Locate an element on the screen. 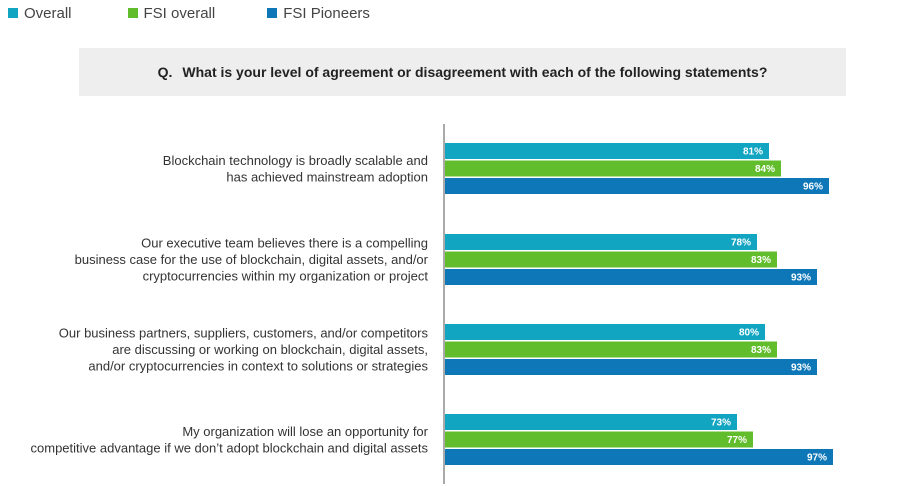 The height and width of the screenshot is (486, 900). chart-legend: Overall FSI overall FSI Pioneers is located at coordinates (189, 13).